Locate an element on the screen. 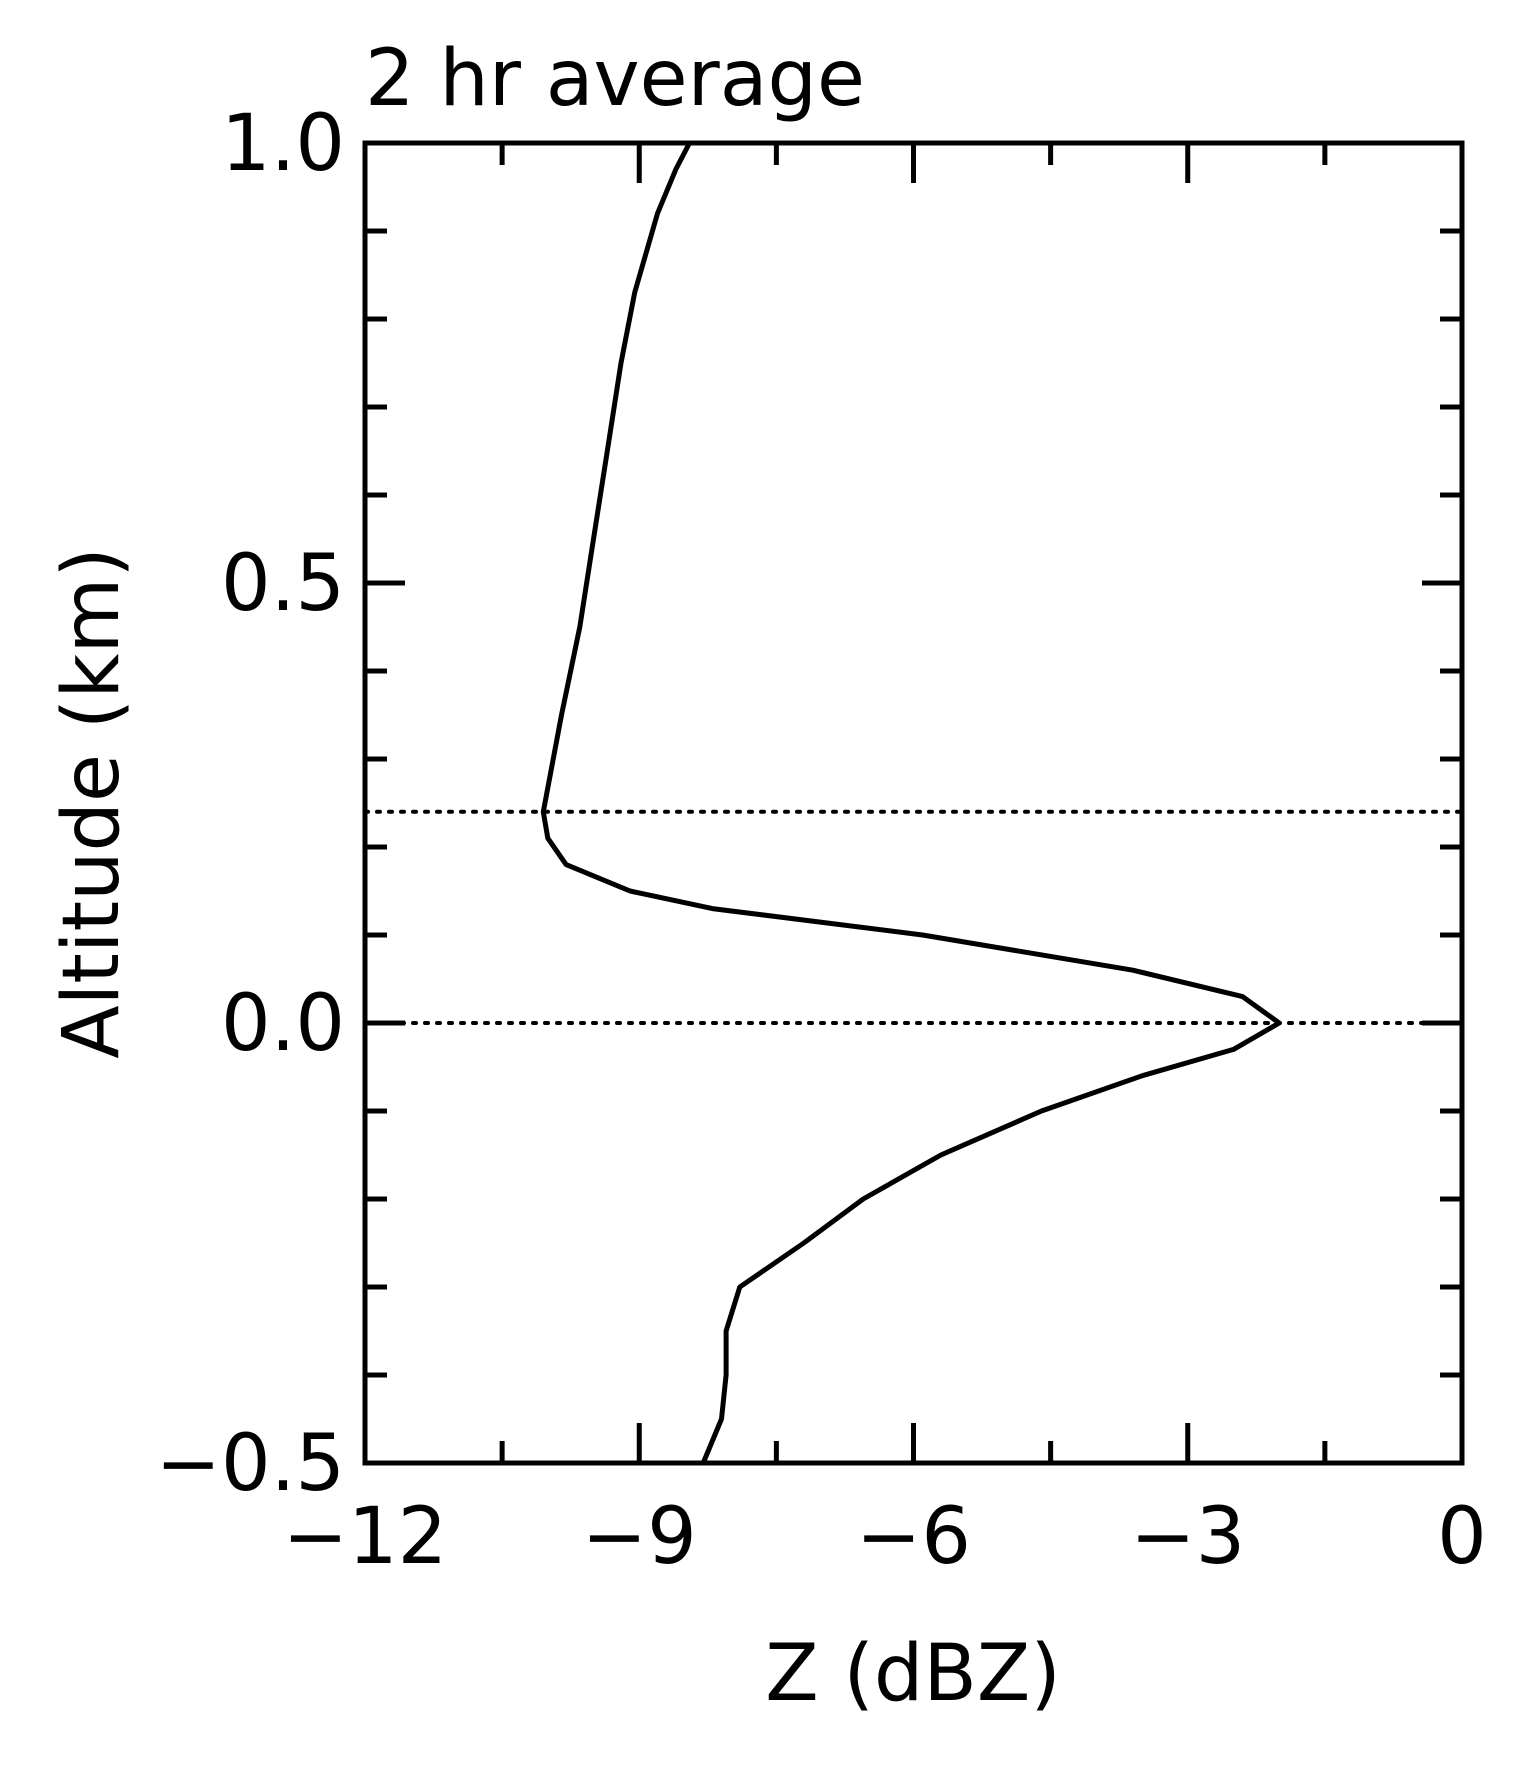 Image resolution: width=1536 pixels, height=1768 pixels. x-tick-label: 0 is located at coordinates (1462, 1537).